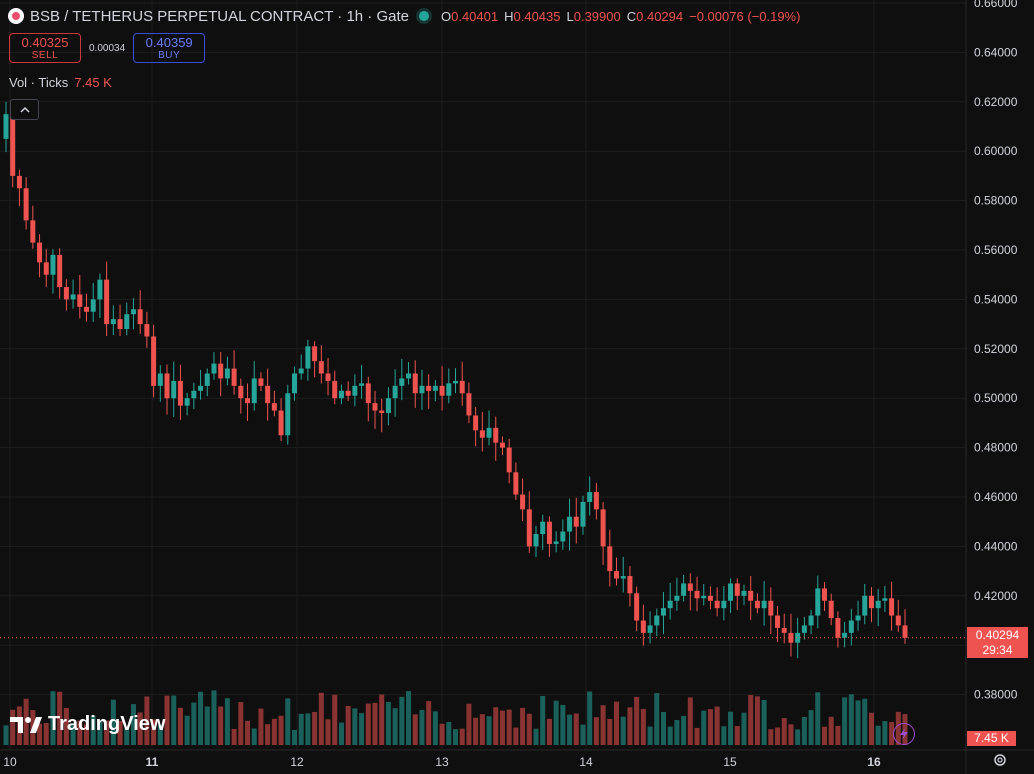 The width and height of the screenshot is (1034, 774). Describe the element at coordinates (996, 596) in the screenshot. I see `price-scale-label: 0.42000` at that location.